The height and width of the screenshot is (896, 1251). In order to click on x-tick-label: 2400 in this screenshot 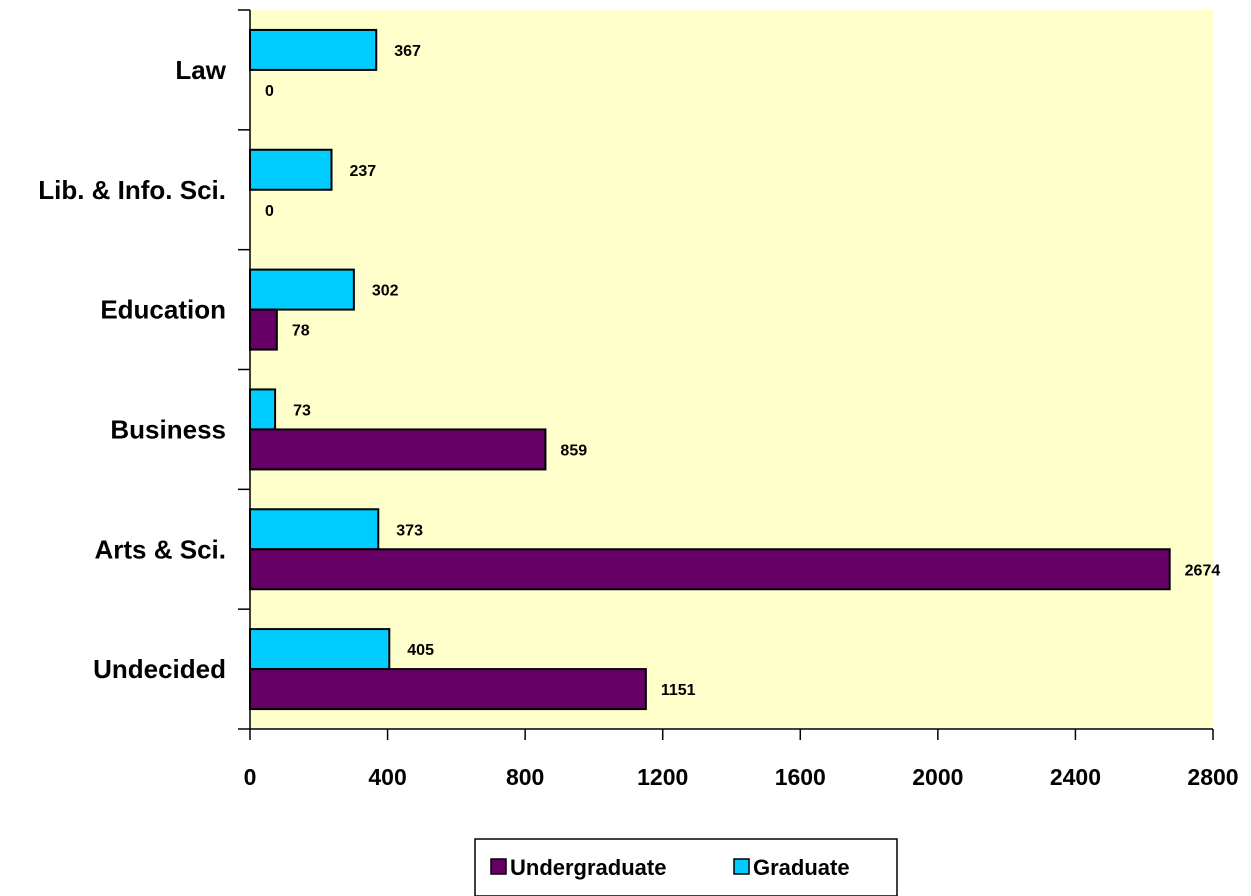, I will do `click(1075, 777)`.